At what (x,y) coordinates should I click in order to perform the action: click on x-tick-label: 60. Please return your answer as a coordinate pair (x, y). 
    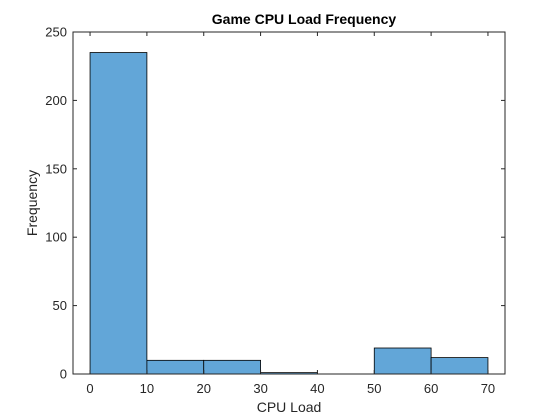
    Looking at the image, I should click on (431, 388).